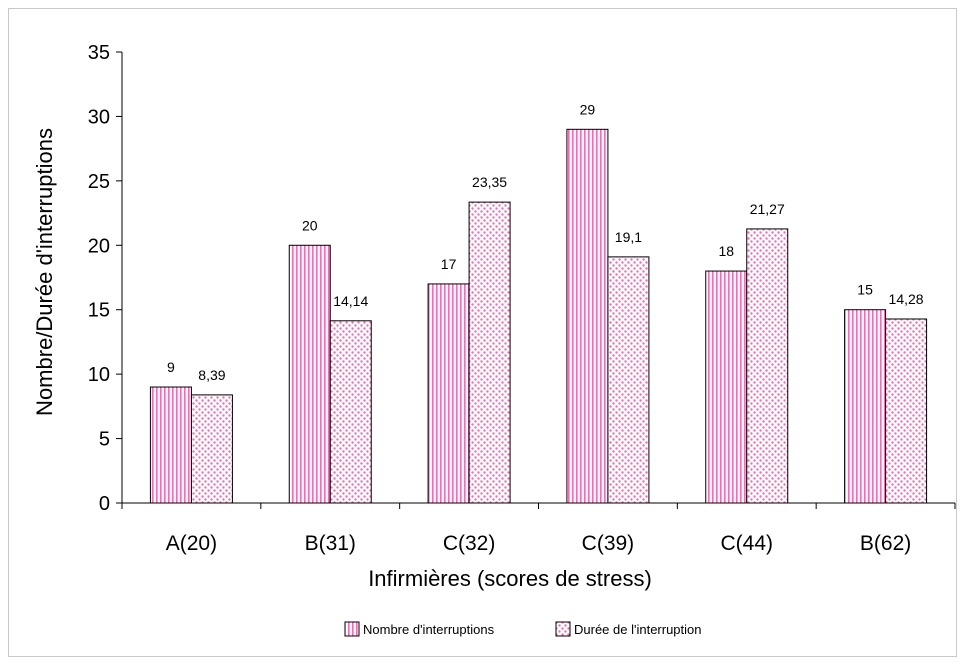 This screenshot has width=965, height=665. What do you see at coordinates (628, 237) in the screenshot?
I see `data-label: 19,1` at bounding box center [628, 237].